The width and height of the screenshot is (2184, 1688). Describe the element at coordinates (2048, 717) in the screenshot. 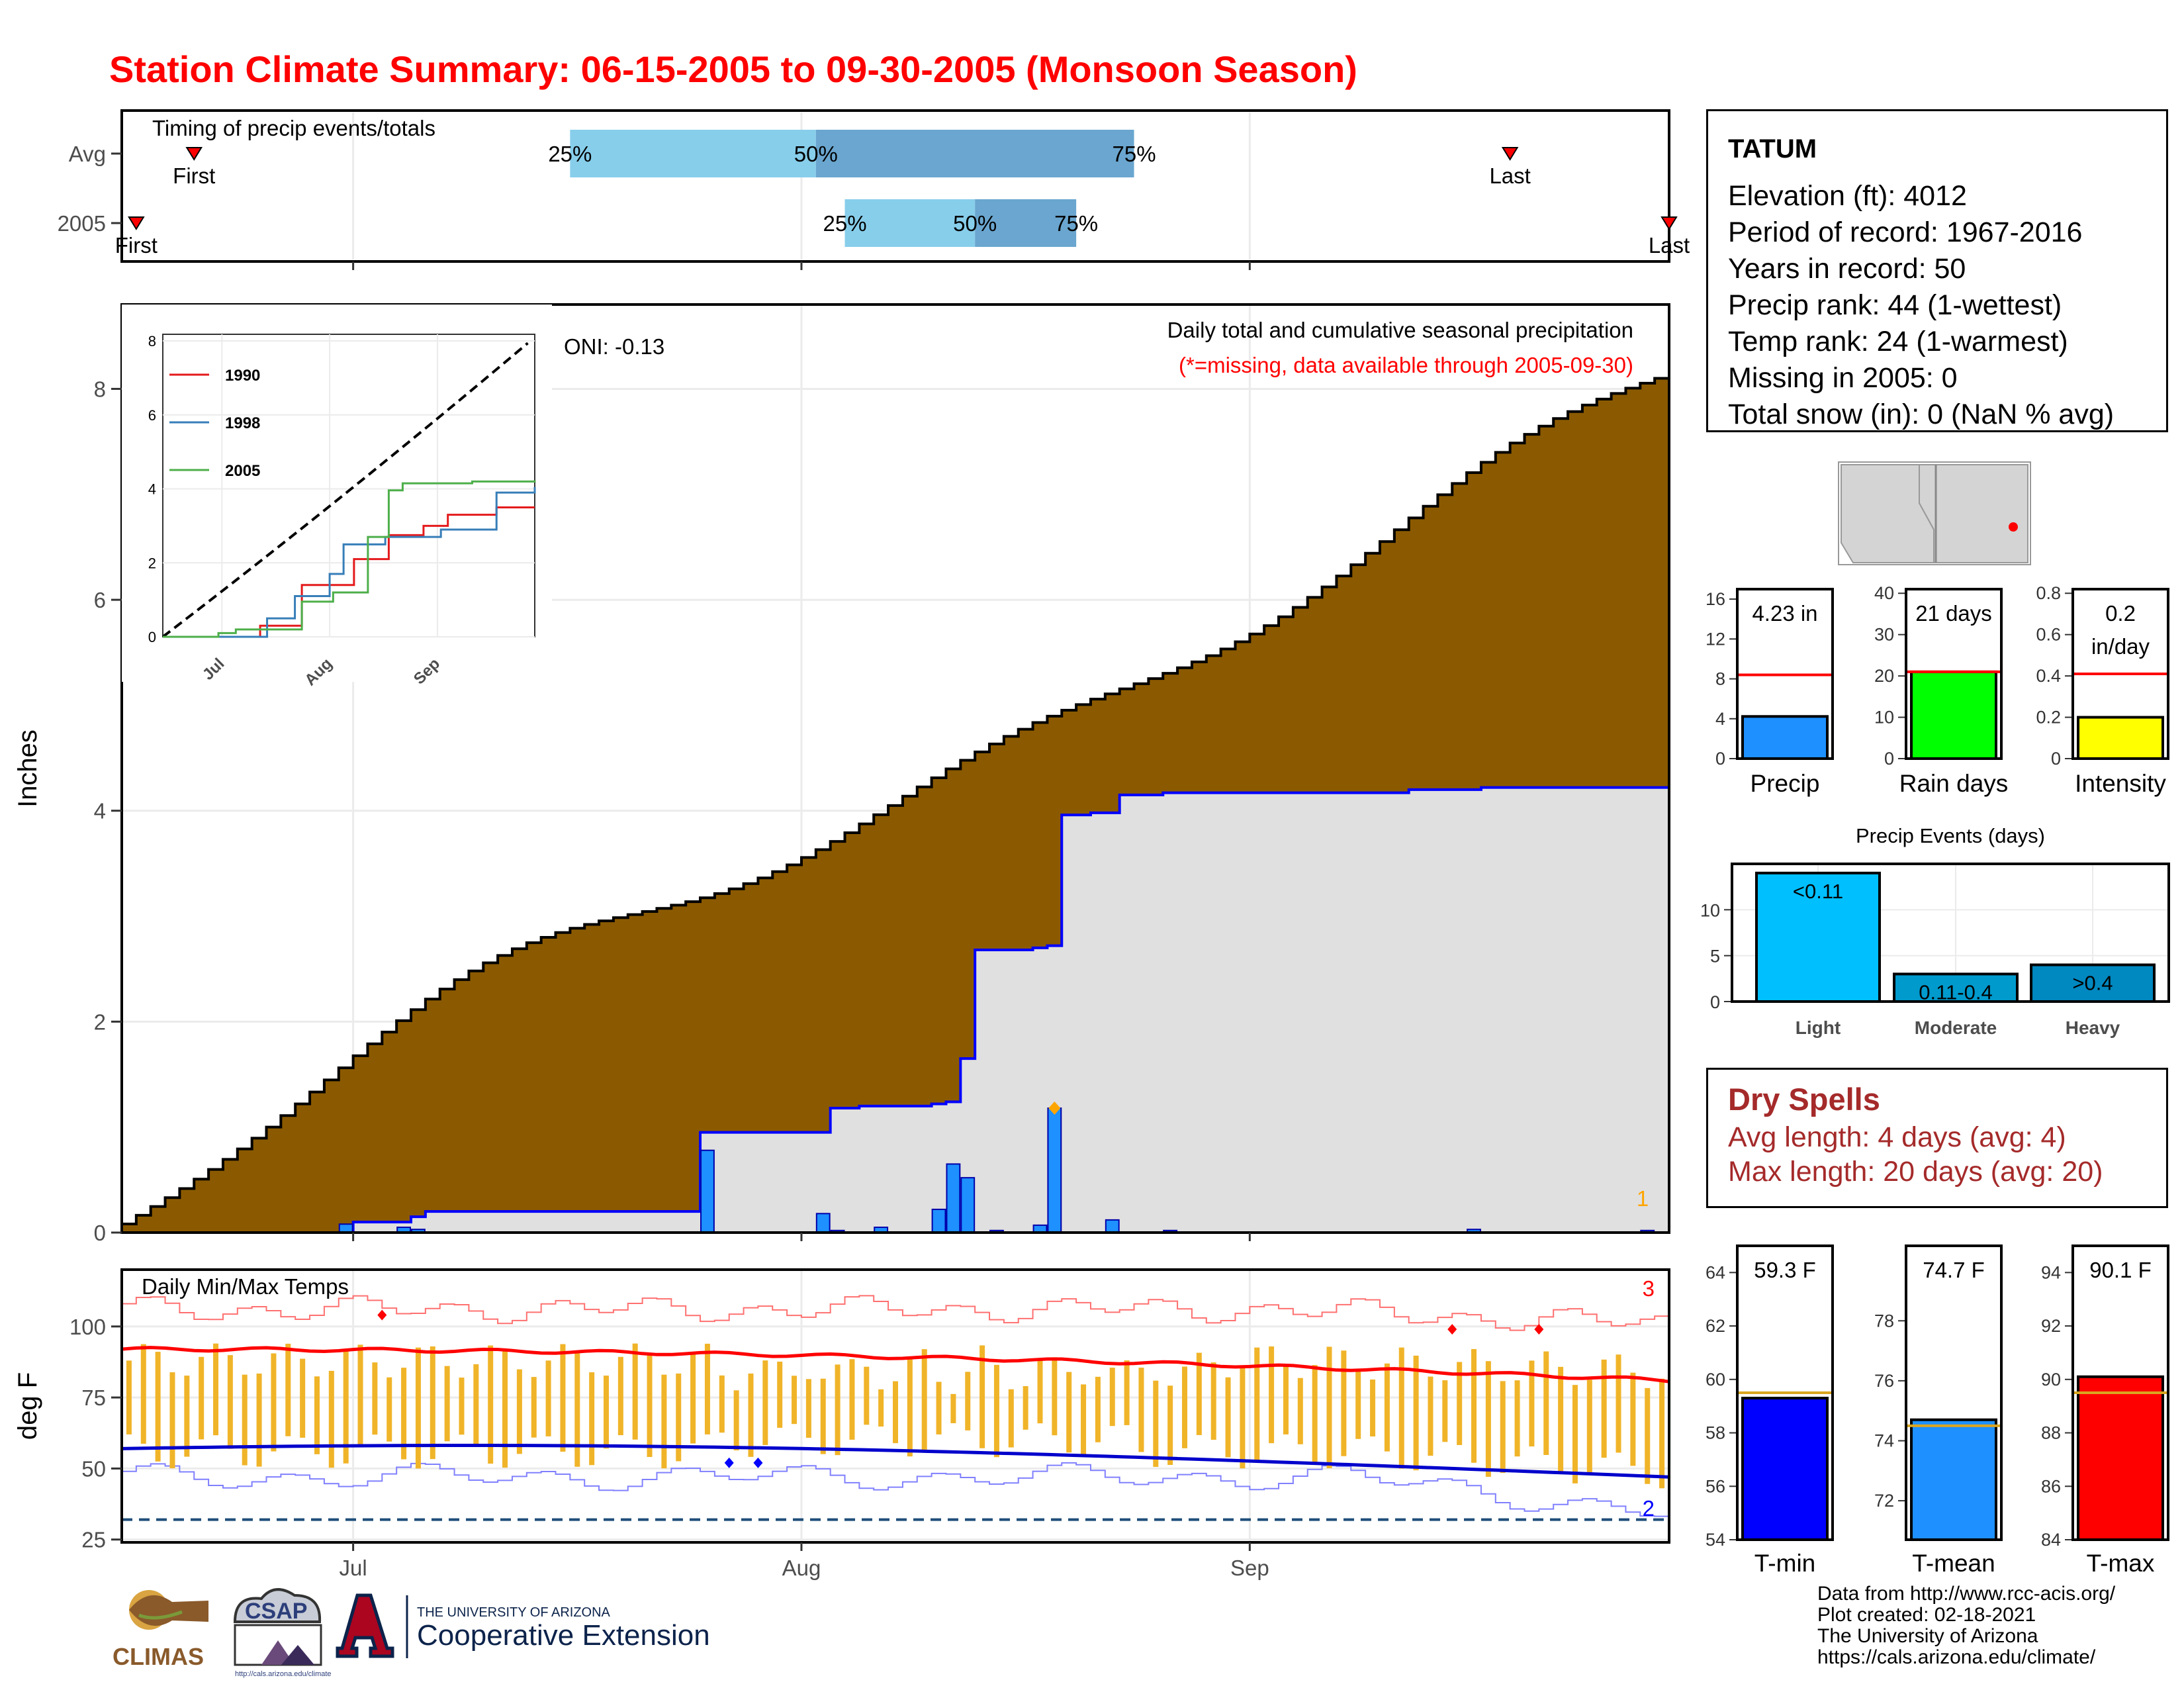

I see `mini-panel-ytick-label: 0.2` at that location.